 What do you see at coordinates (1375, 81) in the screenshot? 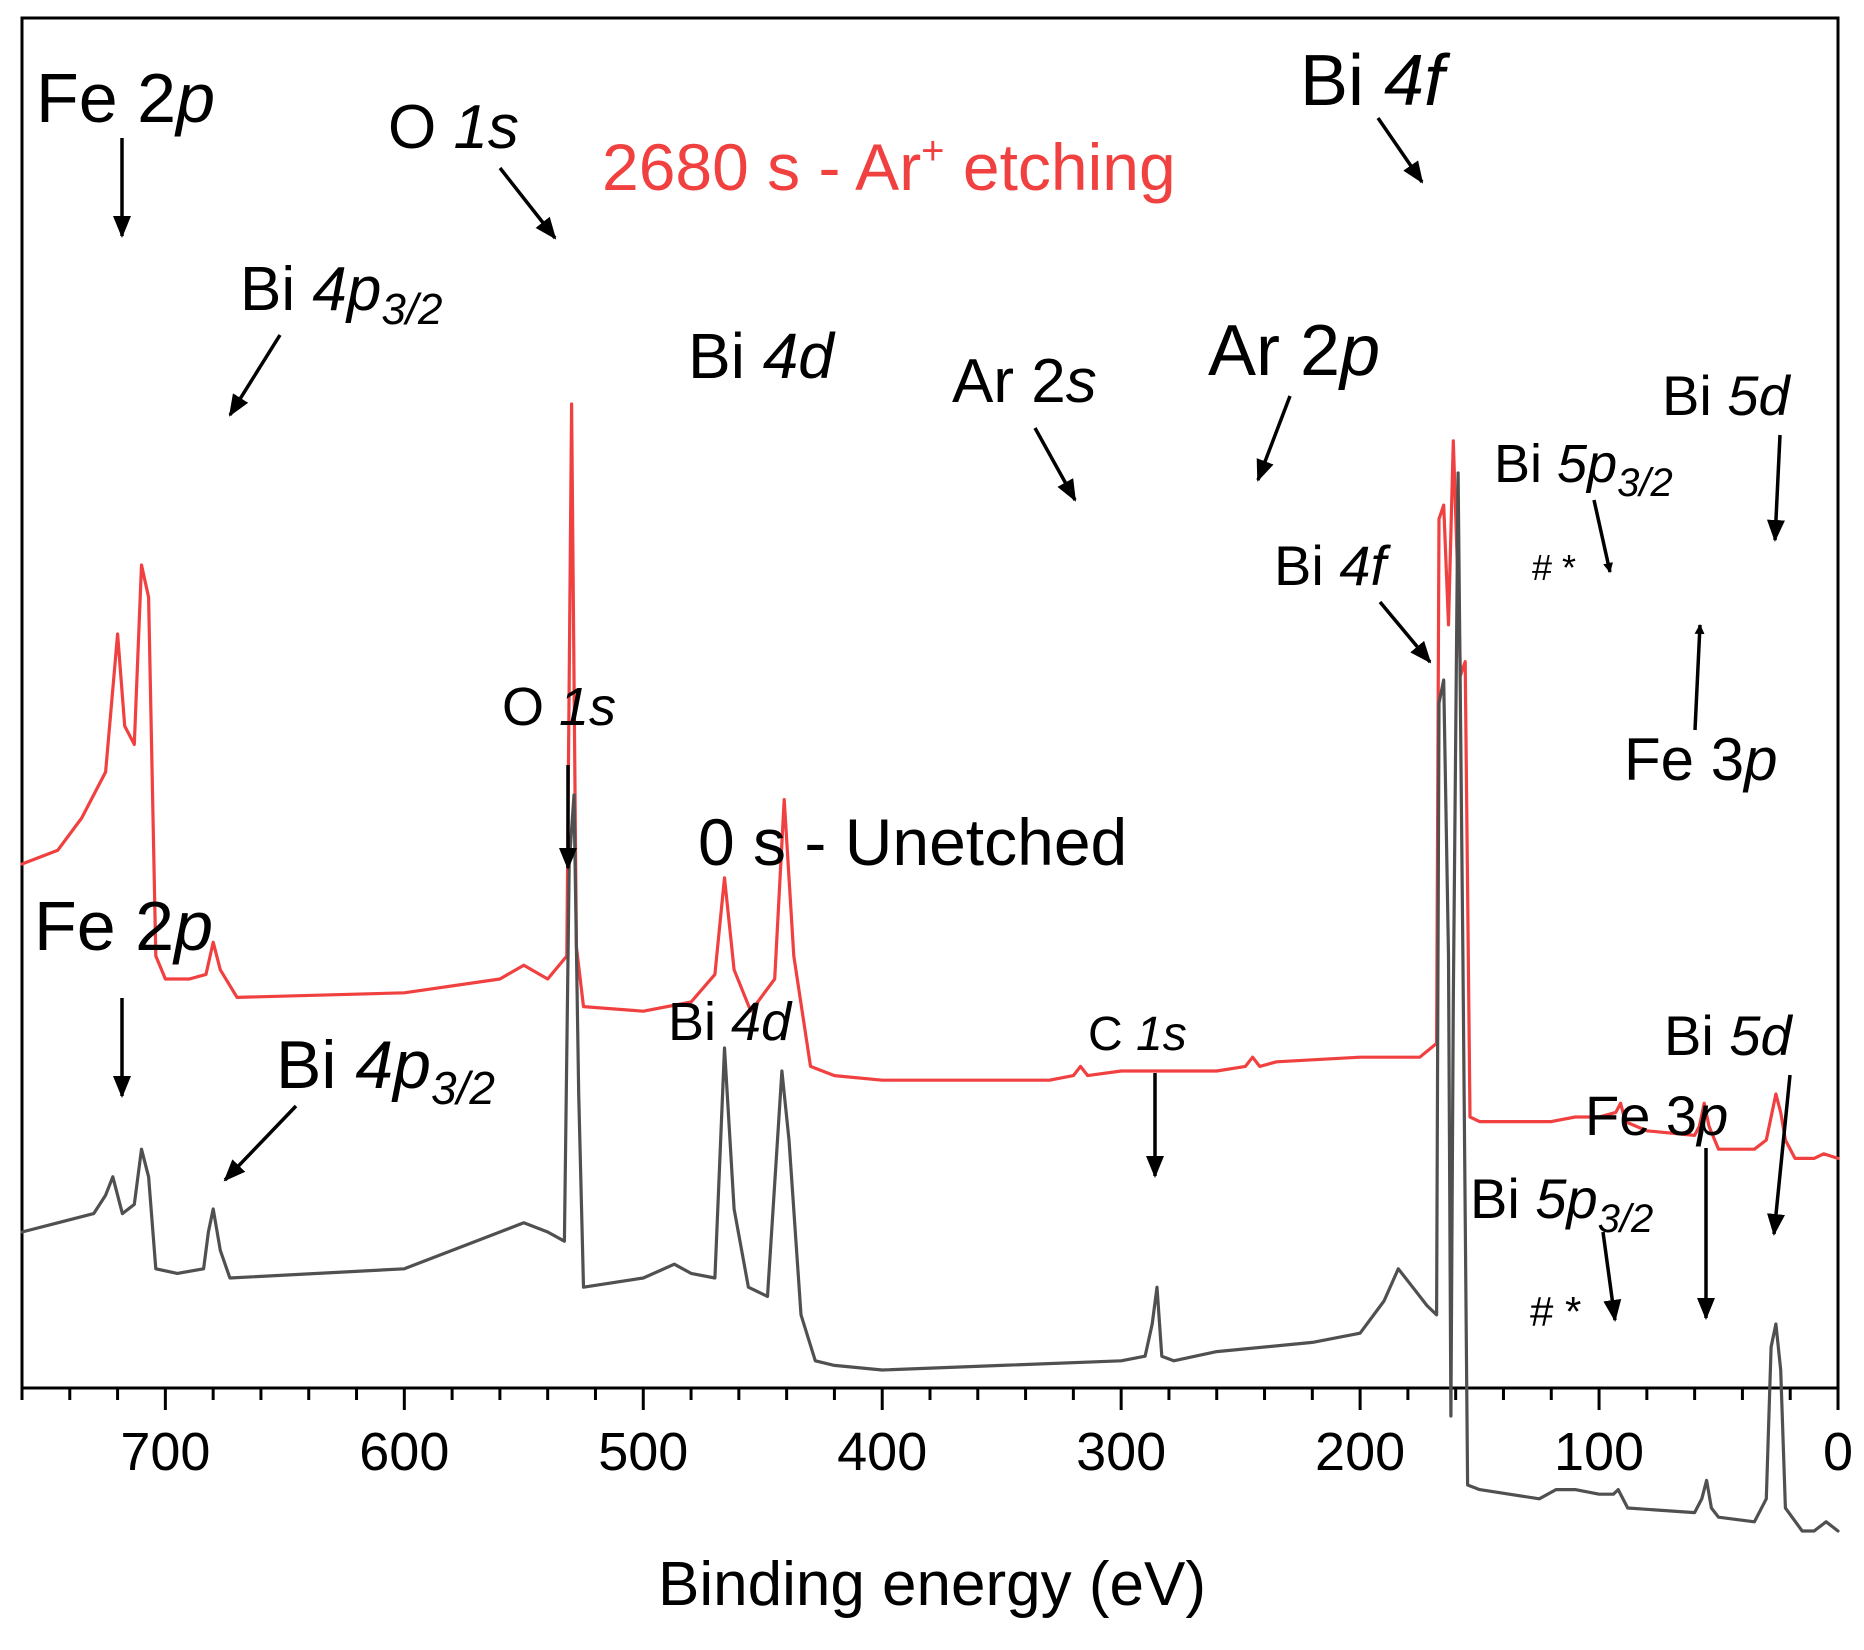
I see `ann-etched-bi4f: Bi 4f` at bounding box center [1375, 81].